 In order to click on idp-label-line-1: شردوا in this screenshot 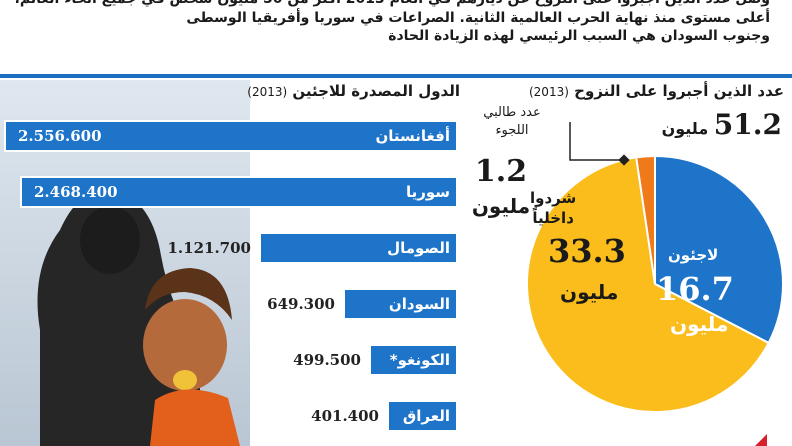, I will do `click(553, 198)`.